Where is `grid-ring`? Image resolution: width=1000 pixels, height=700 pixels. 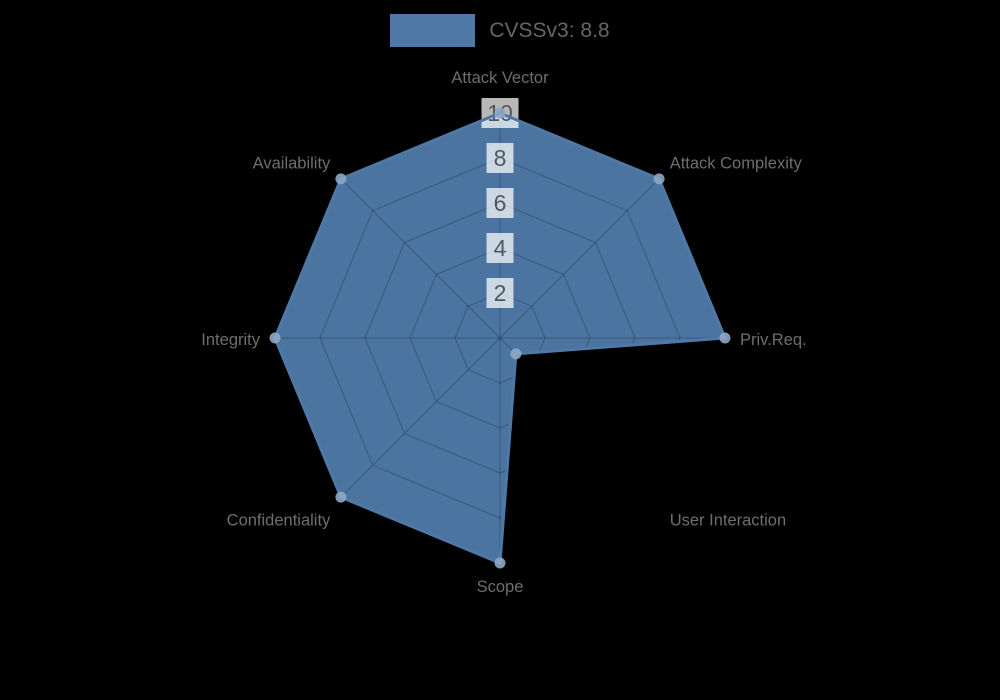
grid-ring is located at coordinates (500, 338).